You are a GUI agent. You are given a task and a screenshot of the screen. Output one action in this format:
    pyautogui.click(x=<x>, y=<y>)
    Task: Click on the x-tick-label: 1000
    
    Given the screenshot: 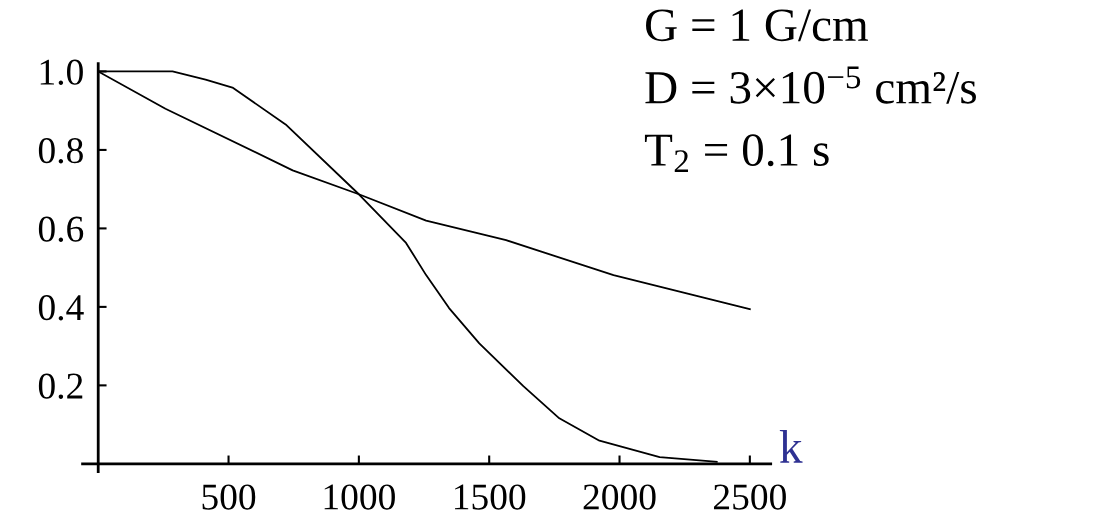 What is the action you would take?
    pyautogui.click(x=359, y=497)
    